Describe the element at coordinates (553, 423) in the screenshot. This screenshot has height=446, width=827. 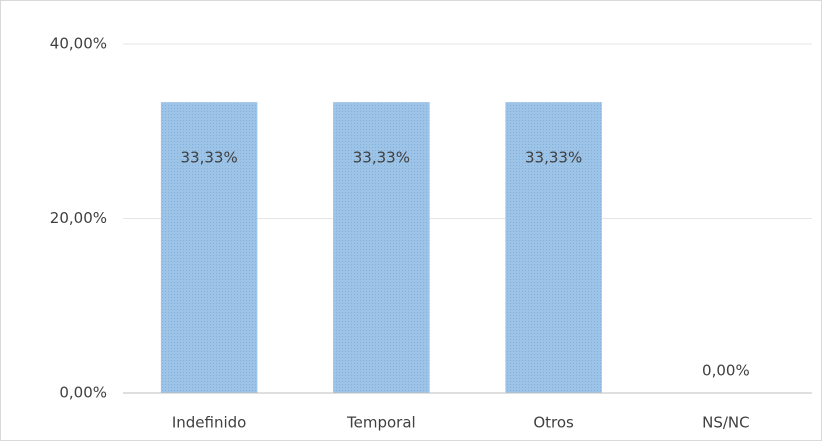
I see `x-tick-label: Otros` at that location.